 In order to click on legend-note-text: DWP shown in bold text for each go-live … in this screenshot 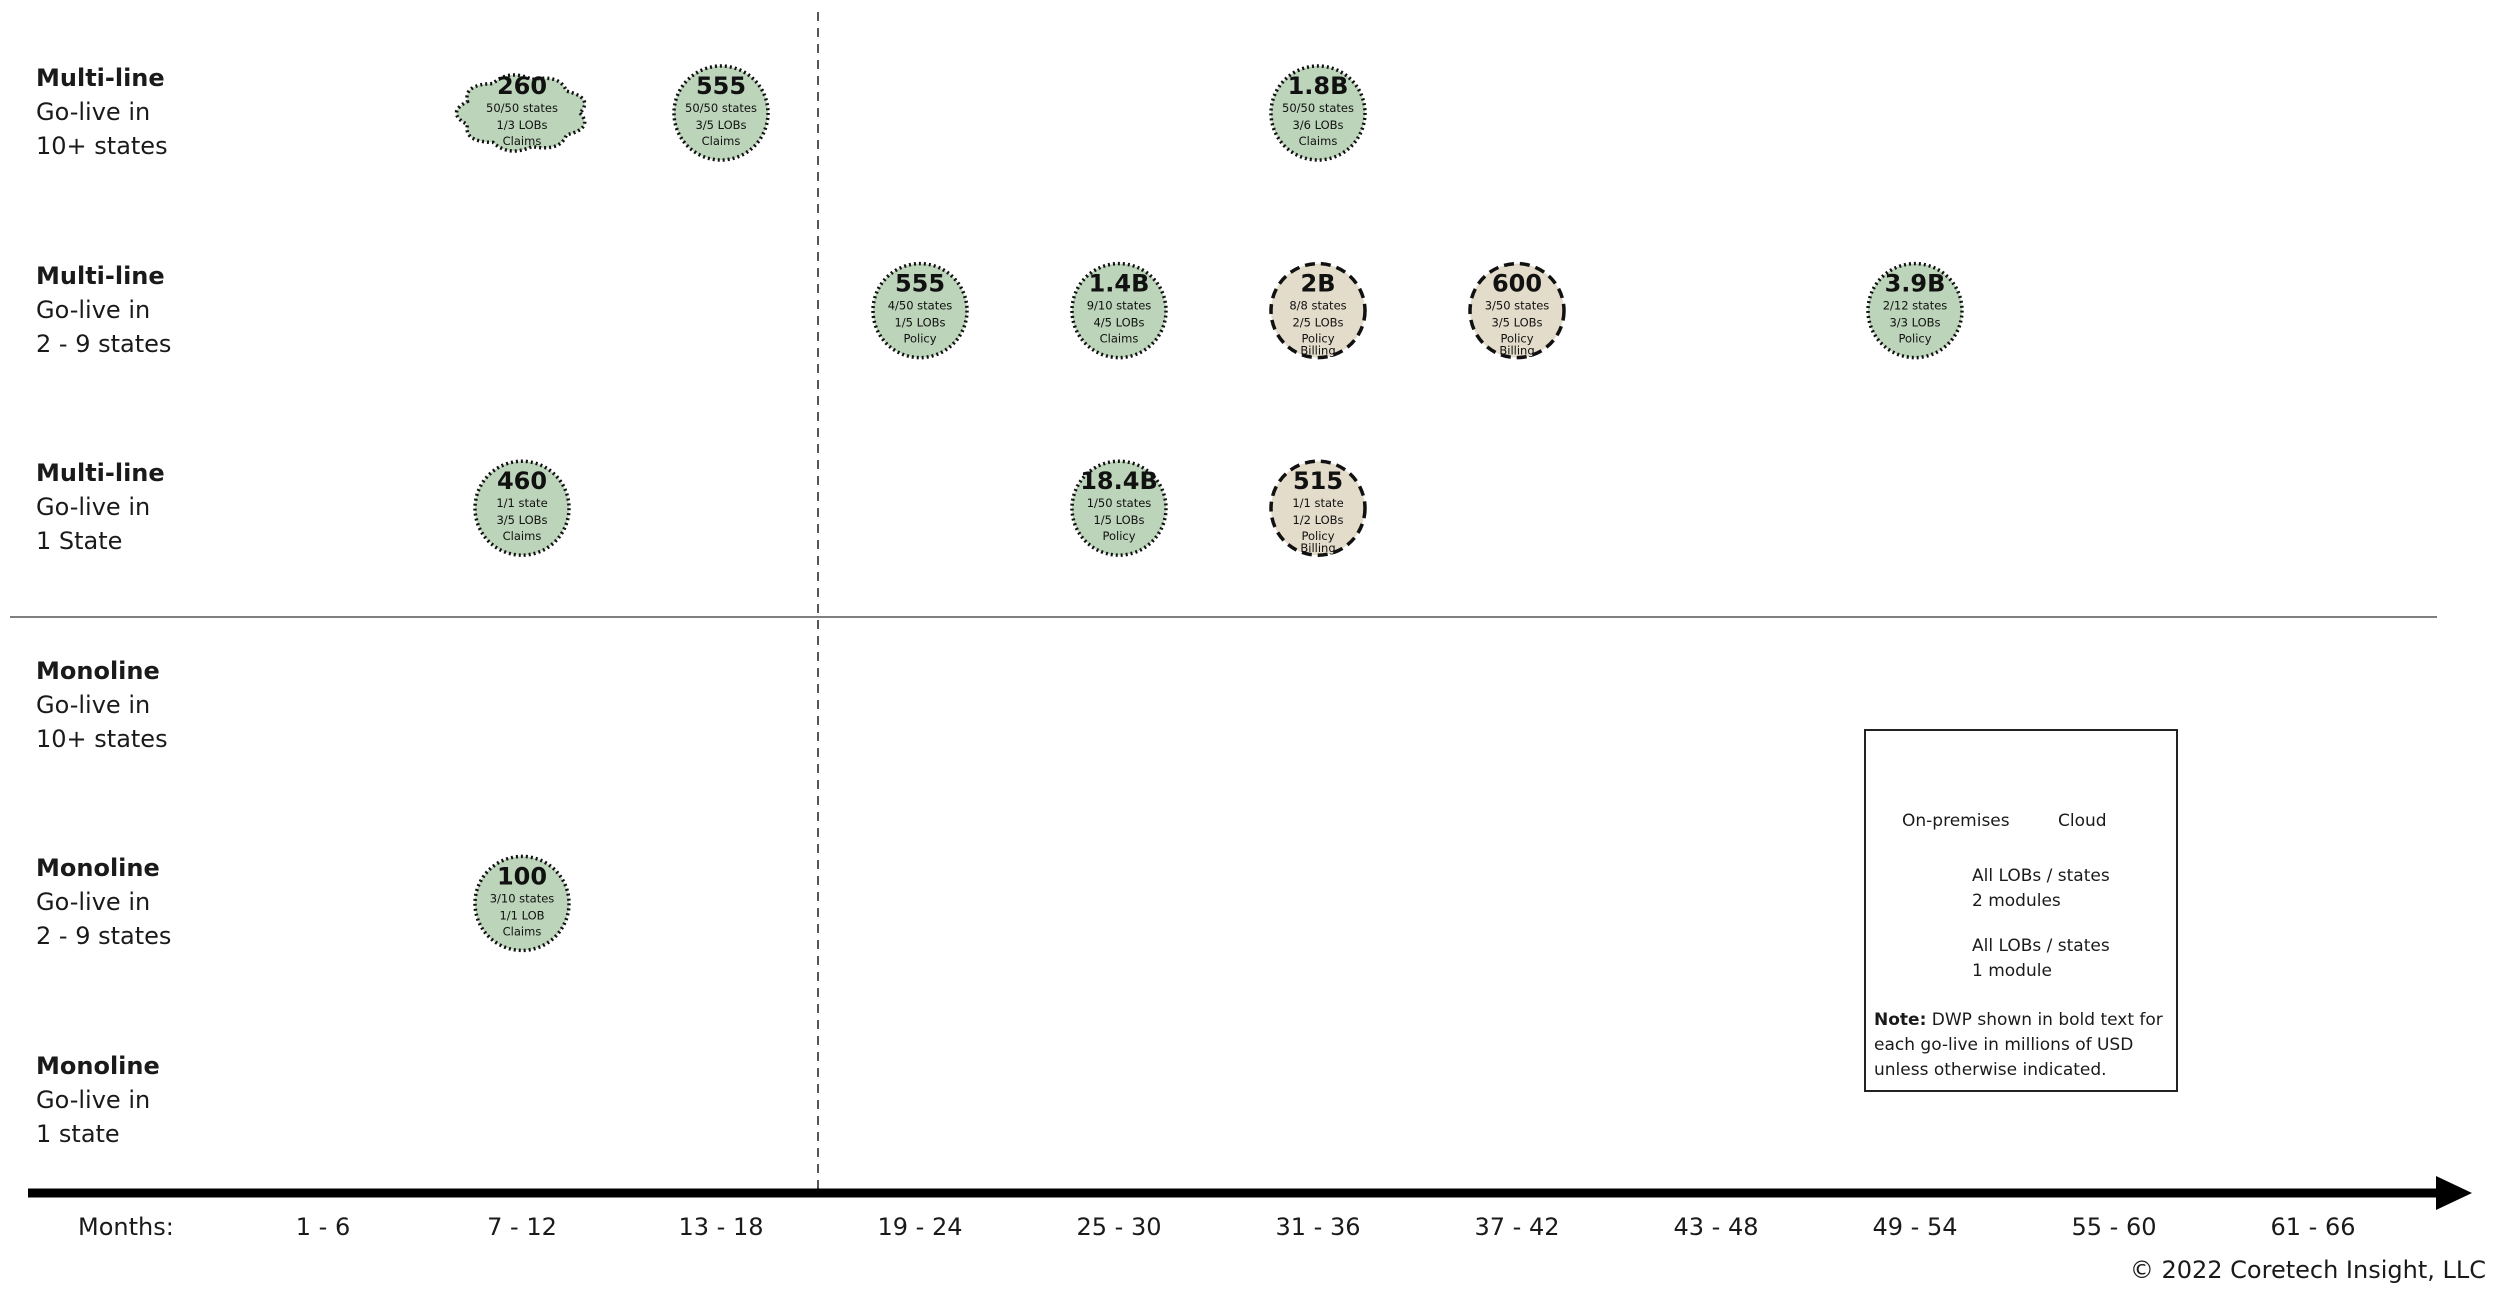, I will do `click(2018, 1045)`.